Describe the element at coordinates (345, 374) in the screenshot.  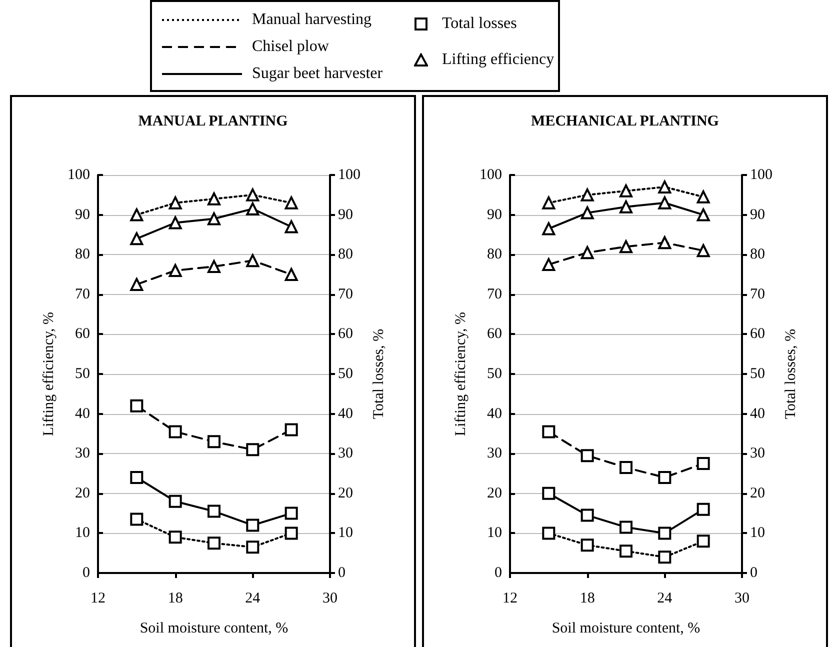
I see `y2-tick-label: 50` at that location.